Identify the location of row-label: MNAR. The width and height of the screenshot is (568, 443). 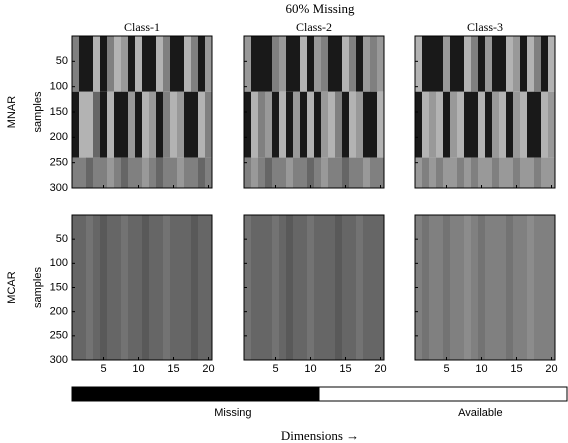
(12, 112).